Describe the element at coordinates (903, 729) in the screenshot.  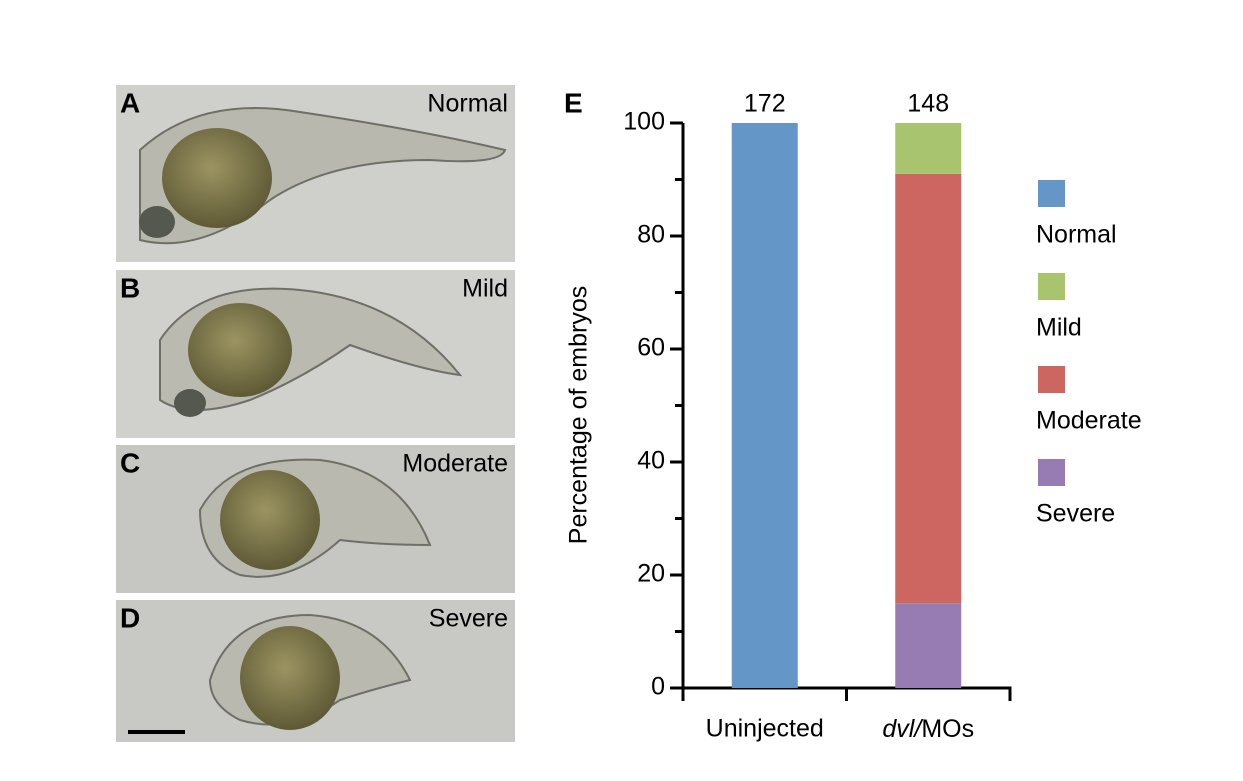
I see `x-tick-label-italic: dvl/` at that location.